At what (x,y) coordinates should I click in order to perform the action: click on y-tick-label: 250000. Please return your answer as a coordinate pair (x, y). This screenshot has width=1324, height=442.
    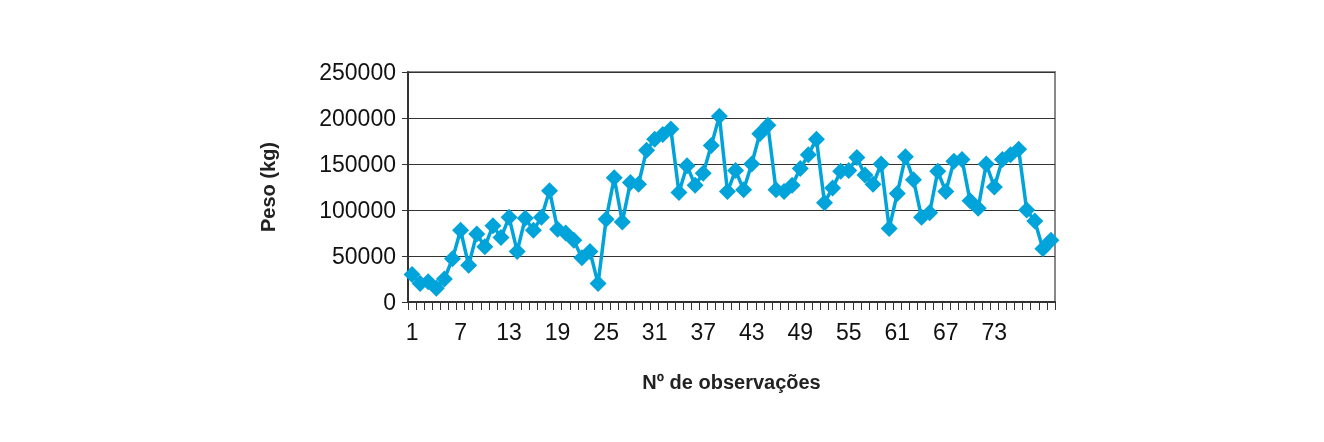
    Looking at the image, I should click on (357, 72).